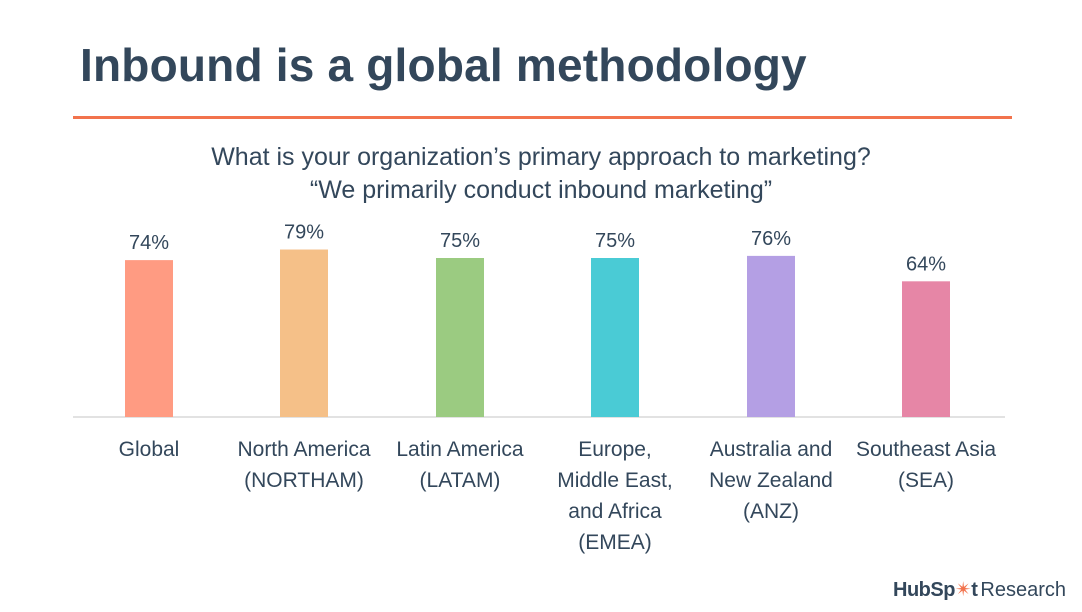 The width and height of the screenshot is (1082, 612). I want to click on data-label: 64%, so click(926, 264).